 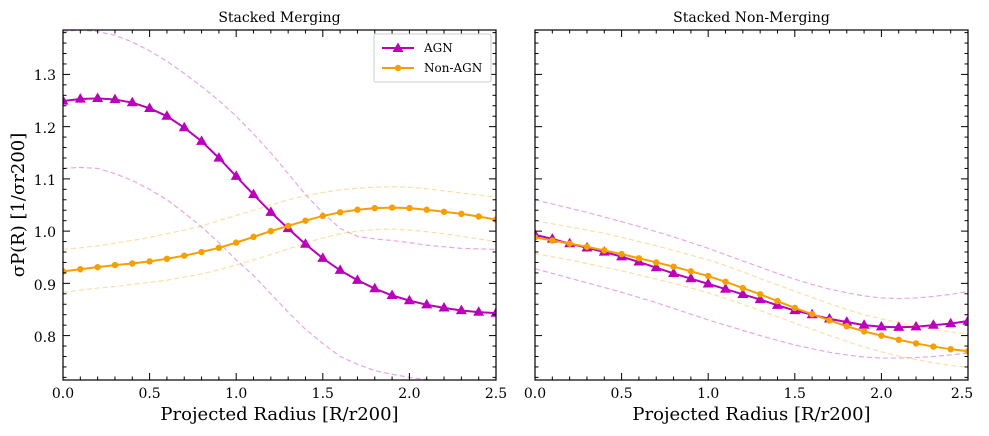 I want to click on legend: AGN Non-AGN, so click(x=432, y=58).